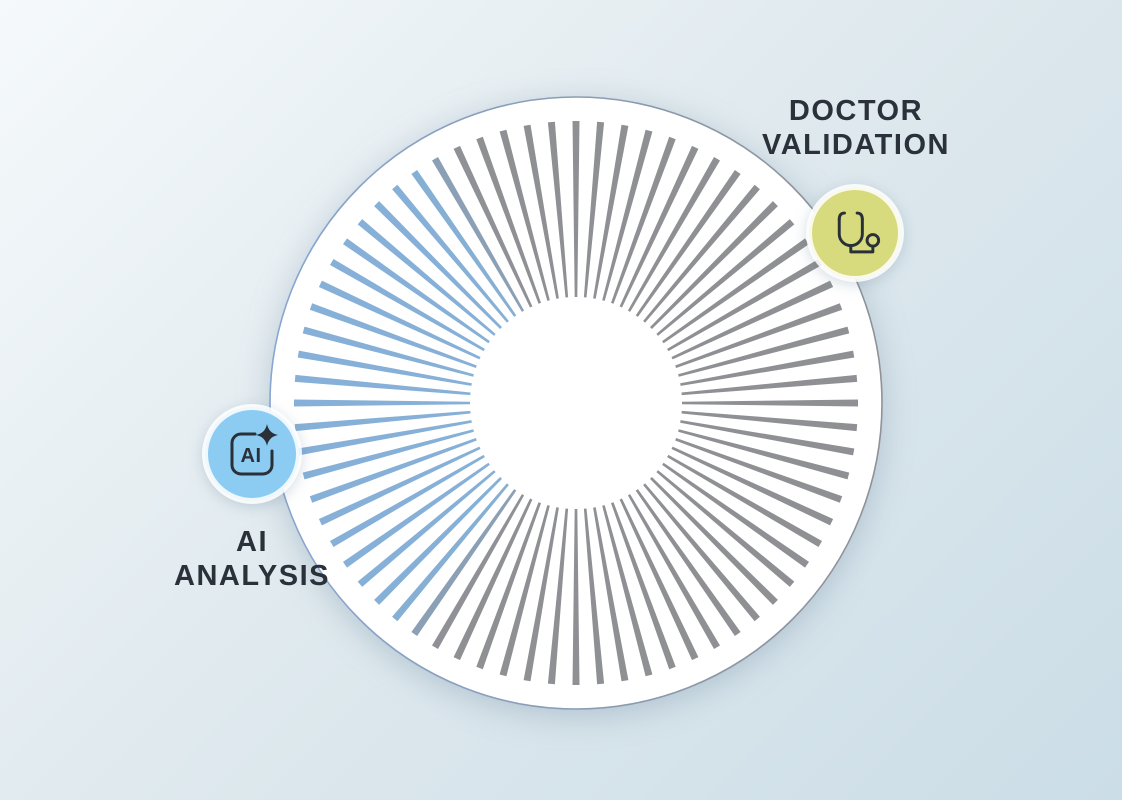 The image size is (1122, 800). I want to click on ai-badge-circle, so click(252, 454).